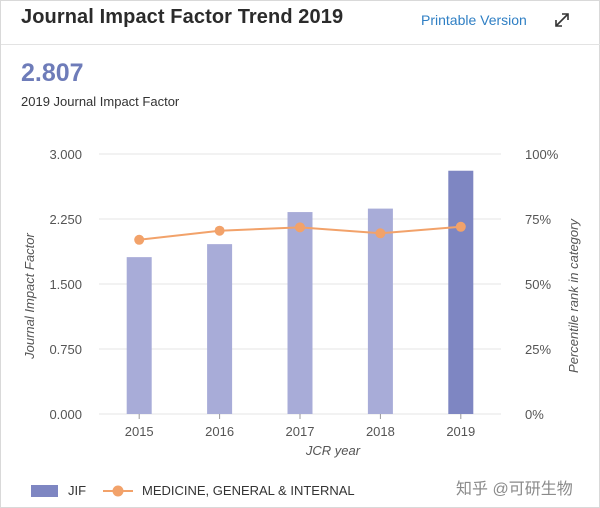  What do you see at coordinates (65, 414) in the screenshot?
I see `y-tick-label: 0.000` at bounding box center [65, 414].